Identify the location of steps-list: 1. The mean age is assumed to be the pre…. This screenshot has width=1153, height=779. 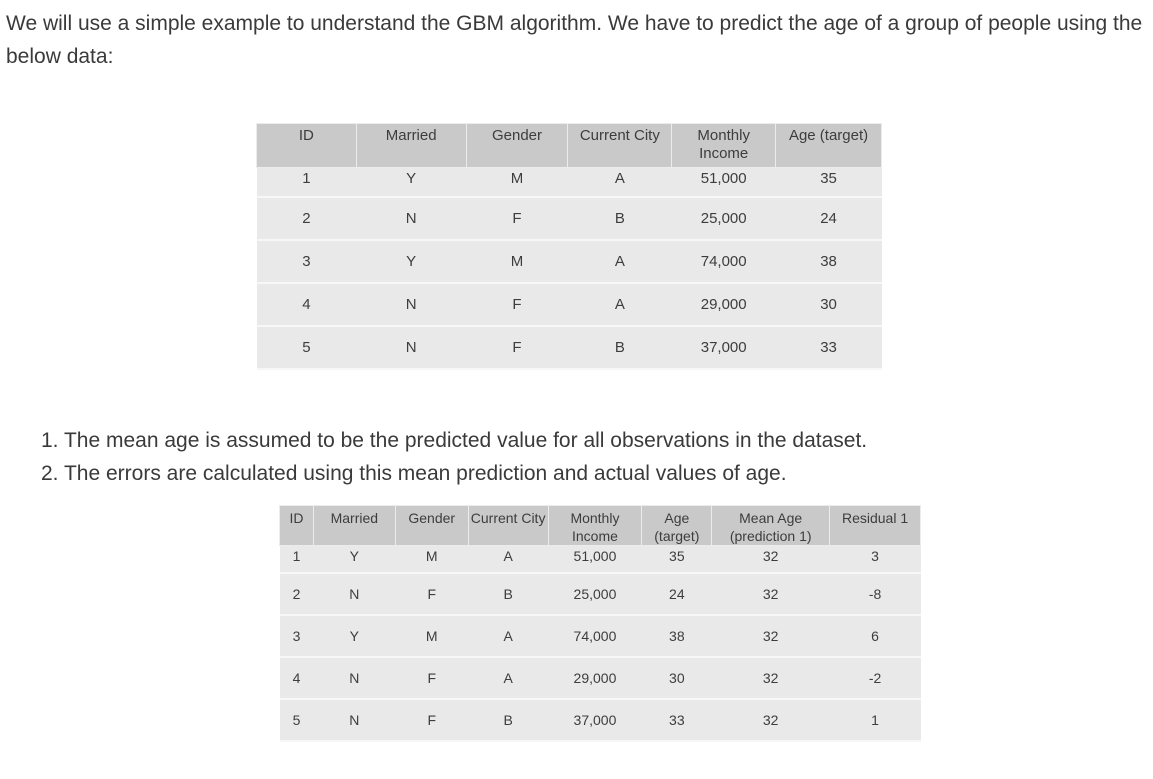
(454, 457).